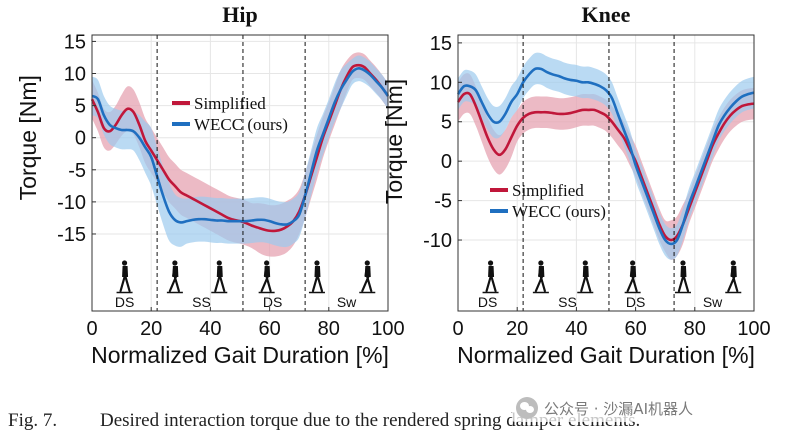 This screenshot has height=440, width=792. What do you see at coordinates (527, 408) in the screenshot?
I see `wechat-icon` at bounding box center [527, 408].